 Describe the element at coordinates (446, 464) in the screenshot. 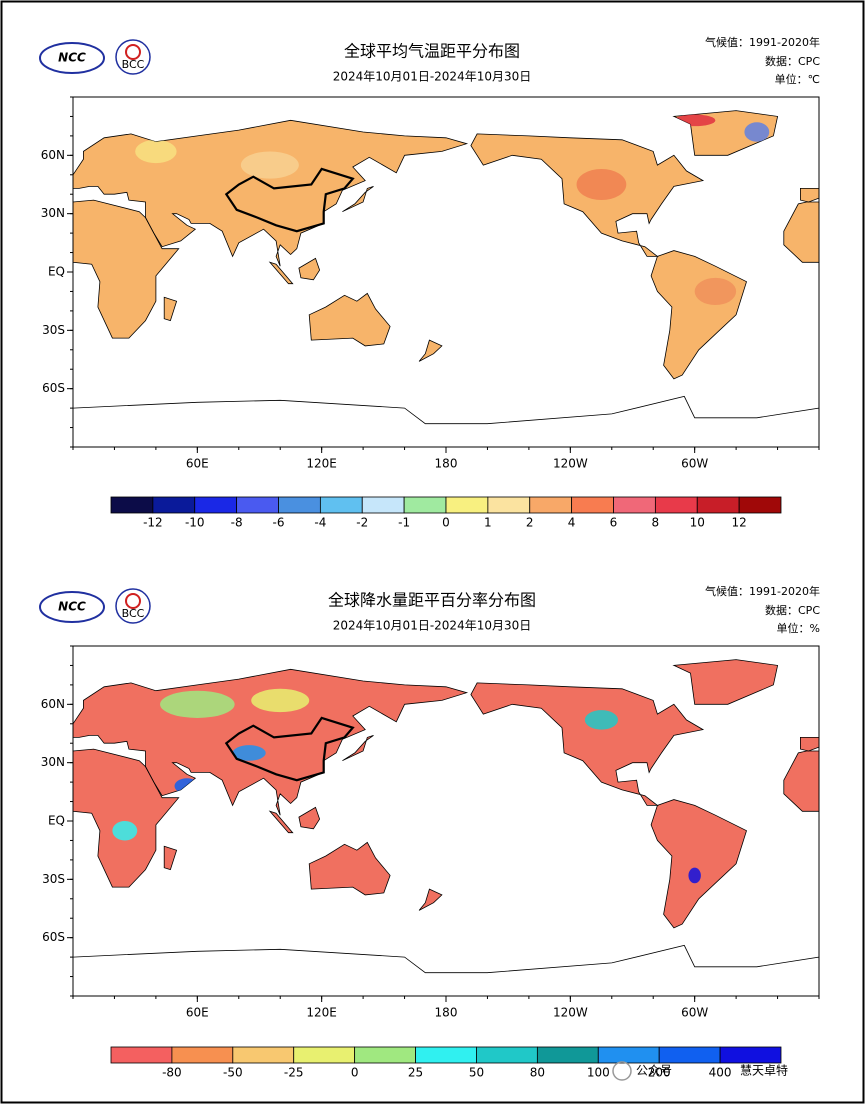

I see `lon-label: 180` at that location.